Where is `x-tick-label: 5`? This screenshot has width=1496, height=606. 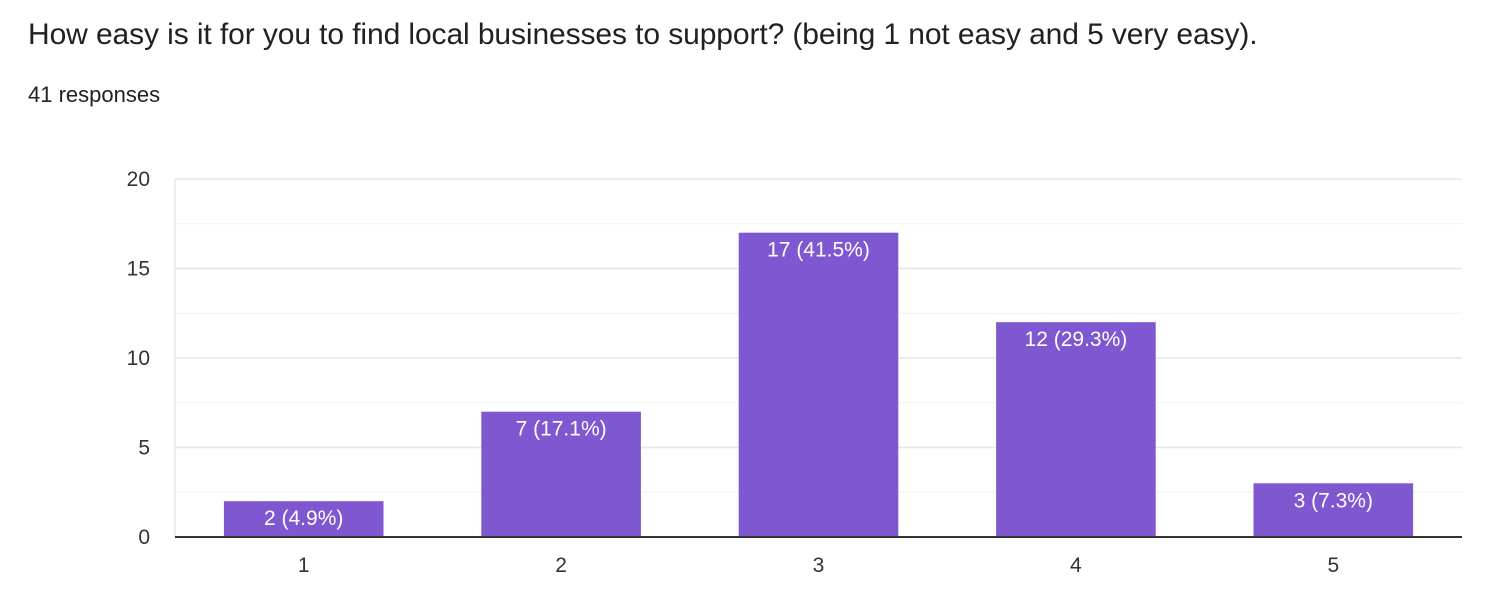
x-tick-label: 5 is located at coordinates (1333, 565).